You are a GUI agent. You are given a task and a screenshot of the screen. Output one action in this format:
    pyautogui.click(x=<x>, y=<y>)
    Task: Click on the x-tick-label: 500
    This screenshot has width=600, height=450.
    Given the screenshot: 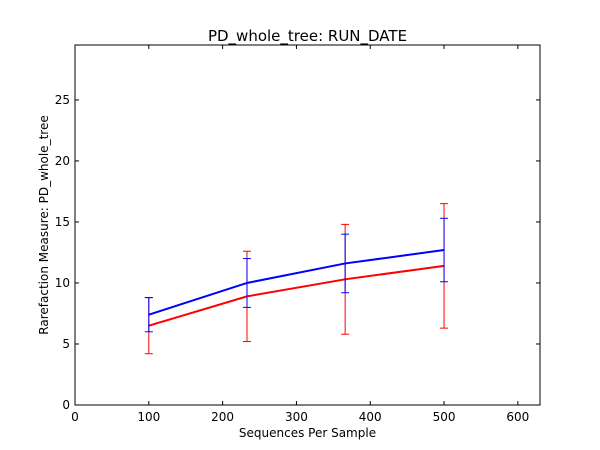 What is the action you would take?
    pyautogui.click(x=444, y=417)
    